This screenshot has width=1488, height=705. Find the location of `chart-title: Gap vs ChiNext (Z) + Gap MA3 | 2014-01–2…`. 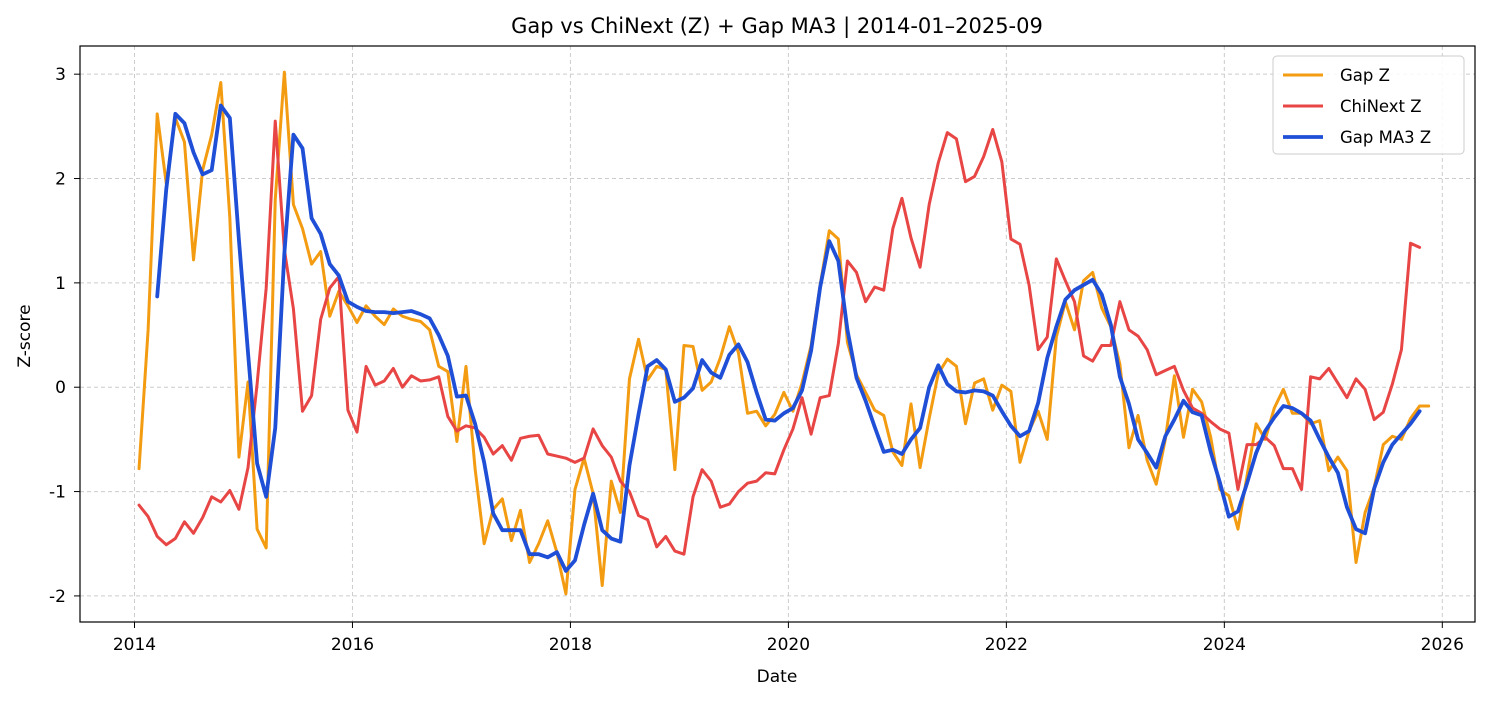

chart-title: Gap vs ChiNext (Z) + Gap MA3 | 2014-01–2… is located at coordinates (777, 26).